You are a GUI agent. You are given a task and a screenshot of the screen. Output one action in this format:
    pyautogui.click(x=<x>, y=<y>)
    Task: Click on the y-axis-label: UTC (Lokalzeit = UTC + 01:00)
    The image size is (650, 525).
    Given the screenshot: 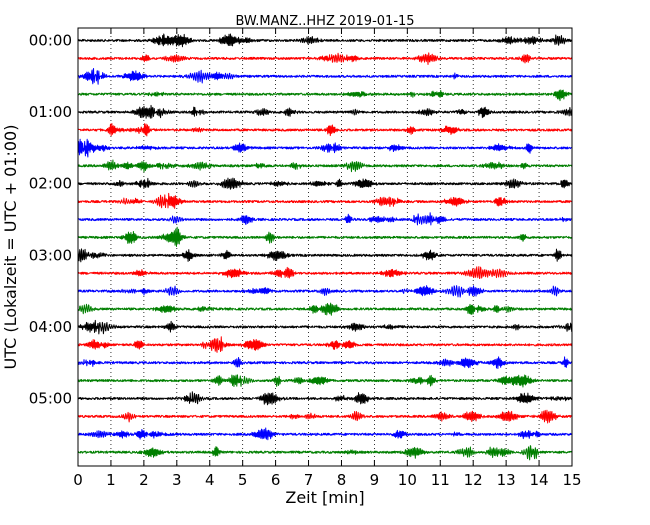 What is the action you would take?
    pyautogui.click(x=10, y=247)
    